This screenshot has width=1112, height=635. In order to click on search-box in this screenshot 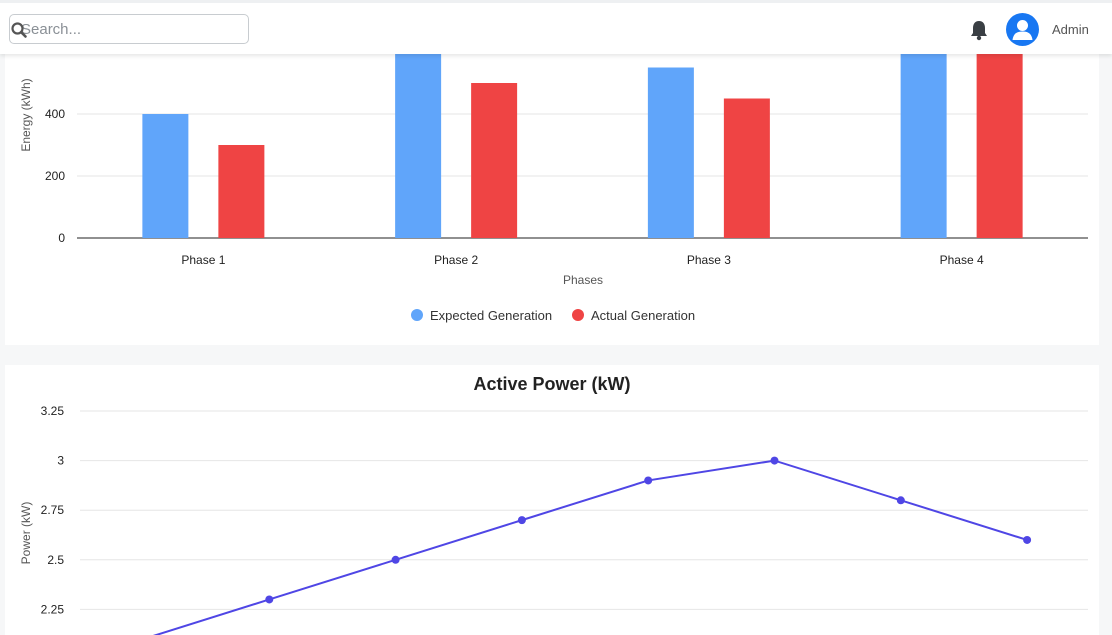, I will do `click(129, 29)`.